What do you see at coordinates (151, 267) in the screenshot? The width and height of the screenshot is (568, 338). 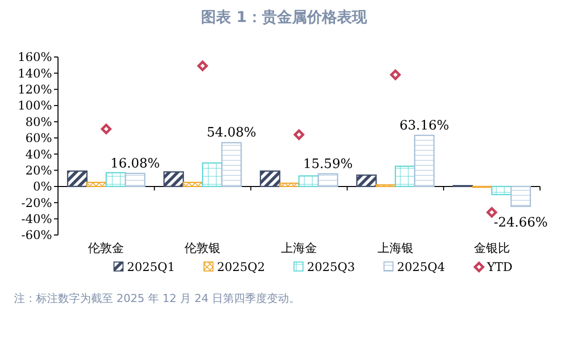 I see `legend-label: 2025Q1` at bounding box center [151, 267].